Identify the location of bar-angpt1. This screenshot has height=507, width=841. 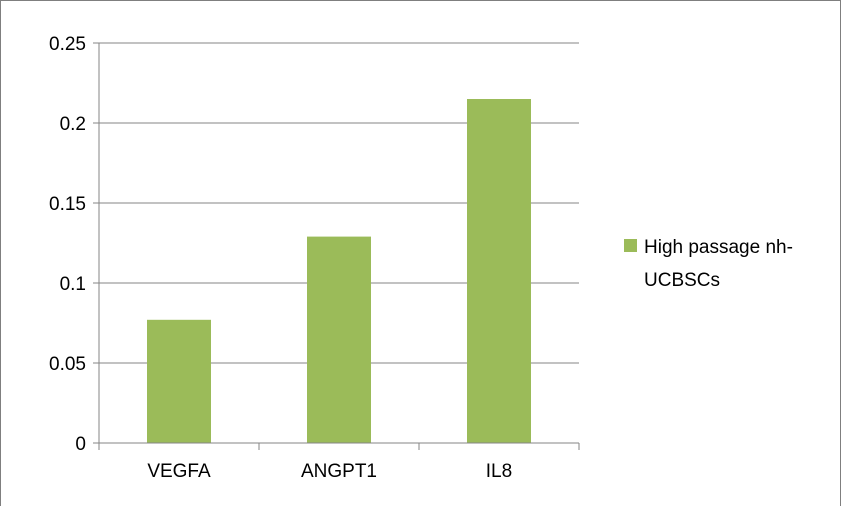
(339, 339).